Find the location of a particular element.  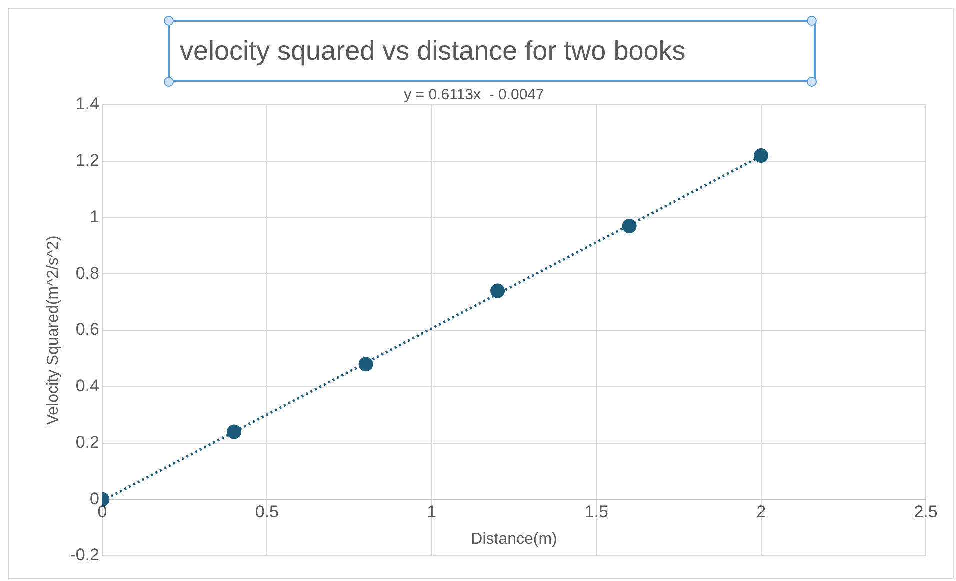

y-tick-label: 0 is located at coordinates (95, 498).